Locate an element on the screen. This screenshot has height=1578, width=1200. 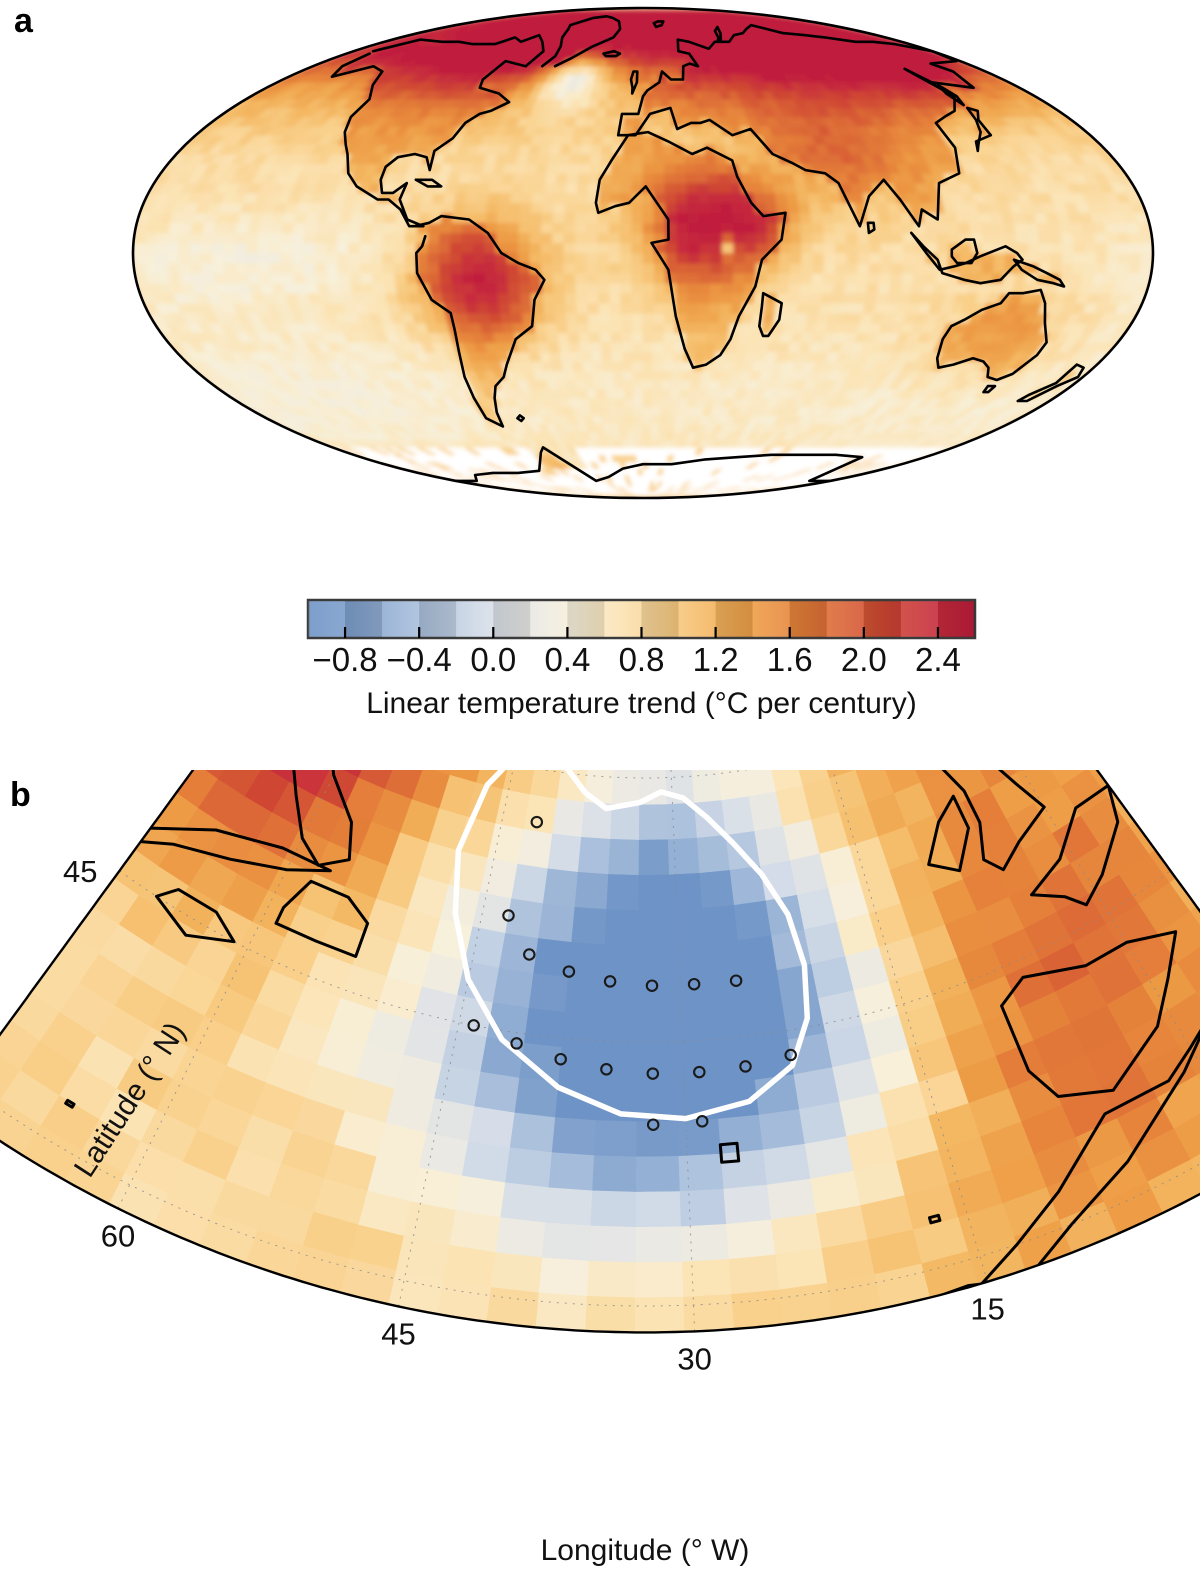
longitude-tick-label: 30 is located at coordinates (694, 1358).